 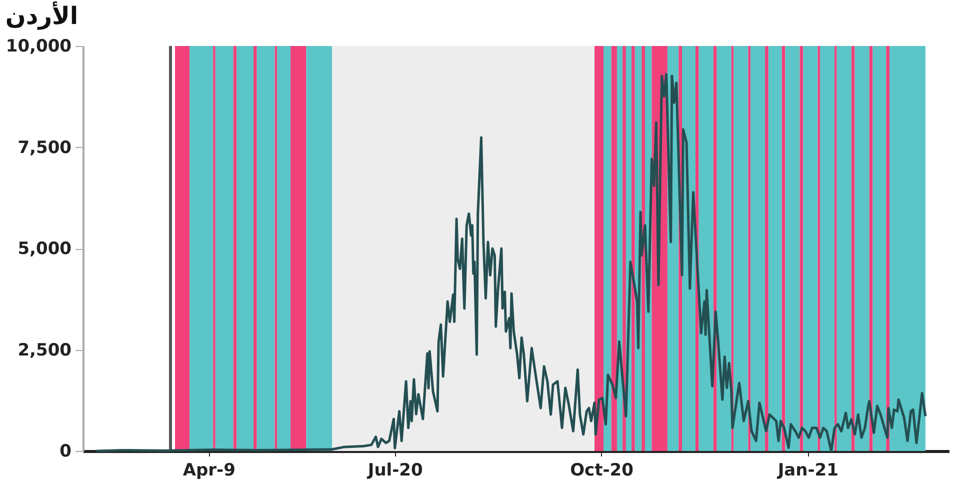 I want to click on y-tick-label: 0, so click(x=66, y=452).